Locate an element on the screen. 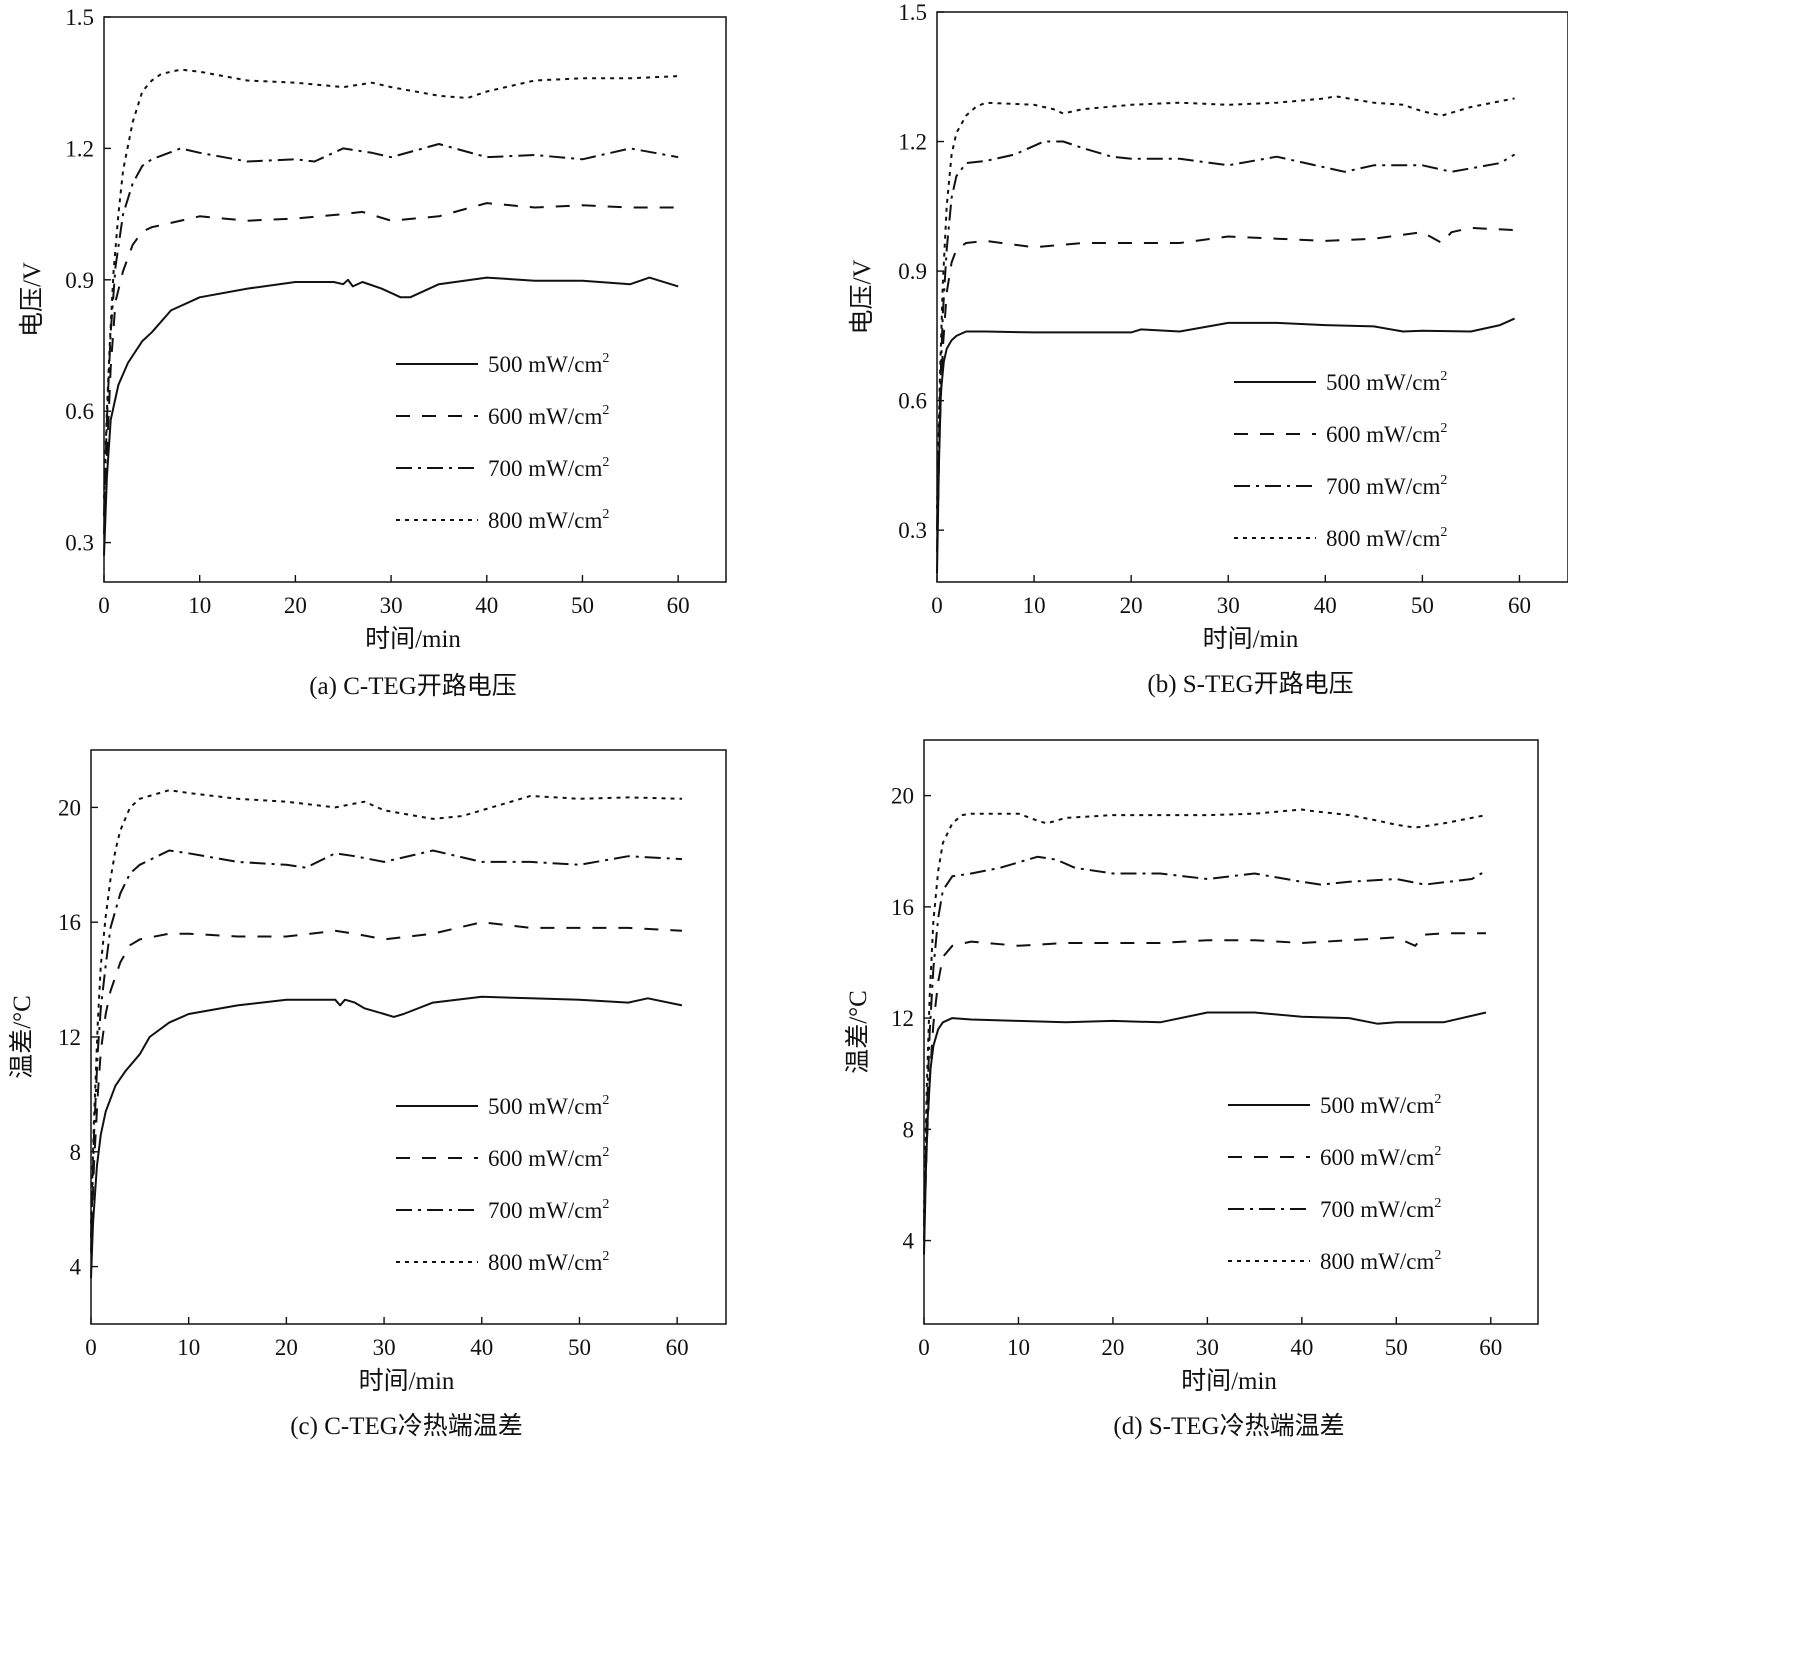  y-axis-title: 电压/V is located at coordinates (862, 296).